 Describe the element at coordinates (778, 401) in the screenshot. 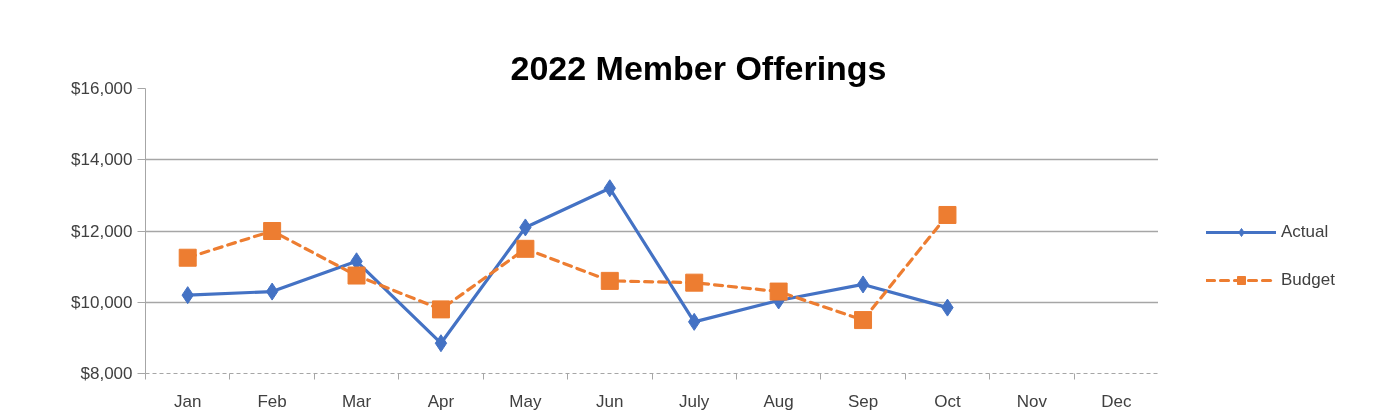

I see `x-tick-label: Aug` at that location.